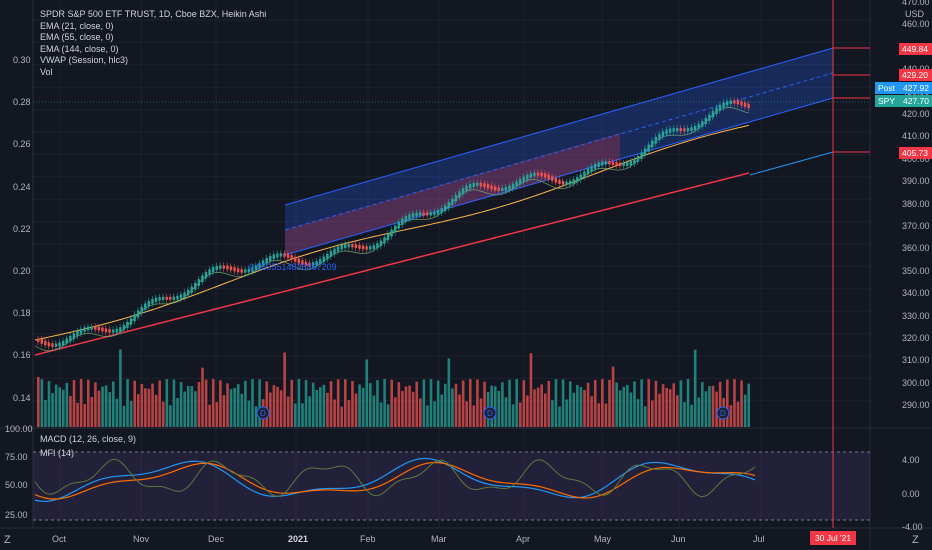 Image resolution: width=932 pixels, height=550 pixels. Describe the element at coordinates (84, 60) in the screenshot. I see `vwap-legend: VWAP (Session, hlc3)` at that location.